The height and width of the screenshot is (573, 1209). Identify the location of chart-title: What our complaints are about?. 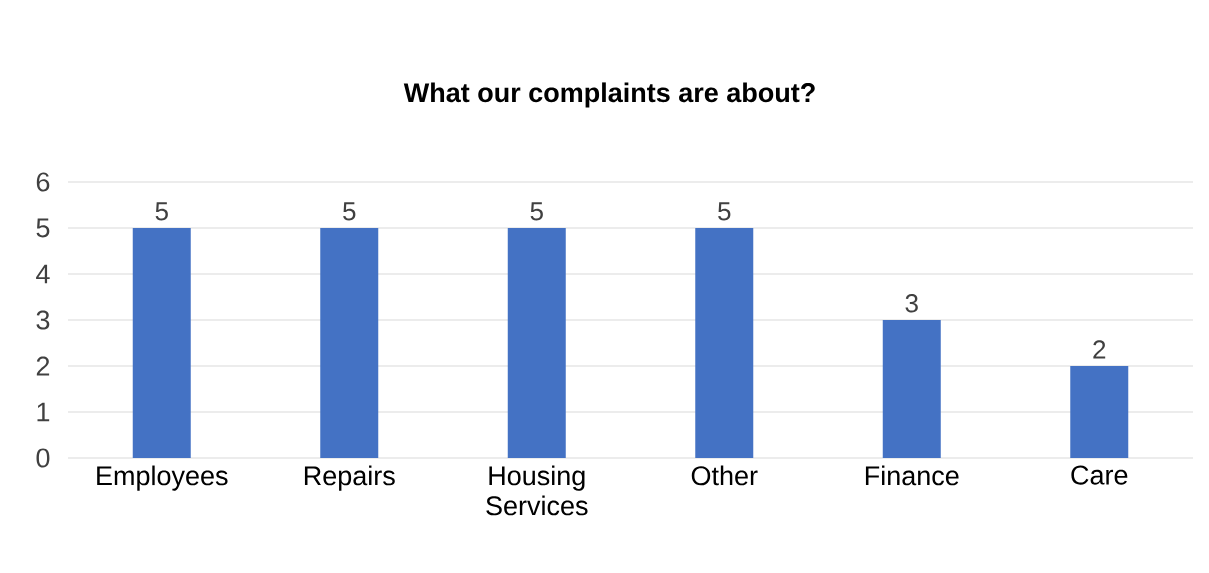
(609, 95).